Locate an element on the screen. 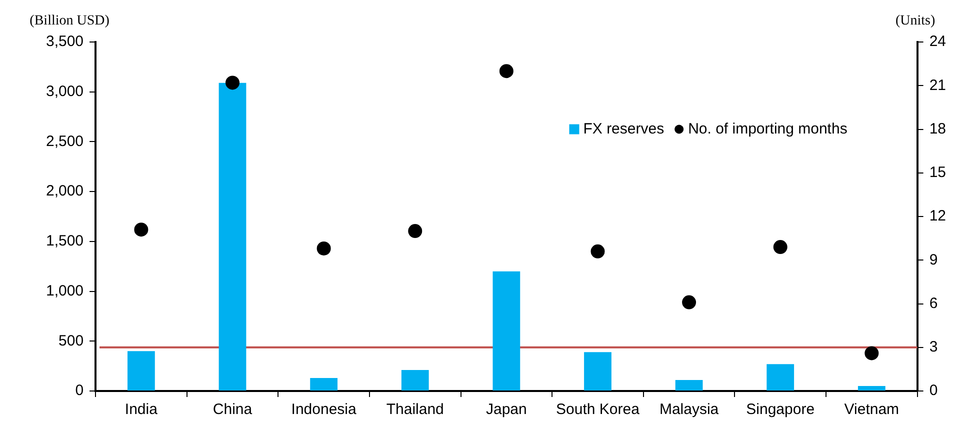 Image resolution: width=972 pixels, height=425 pixels. legend-label: No. of importing months is located at coordinates (768, 129).